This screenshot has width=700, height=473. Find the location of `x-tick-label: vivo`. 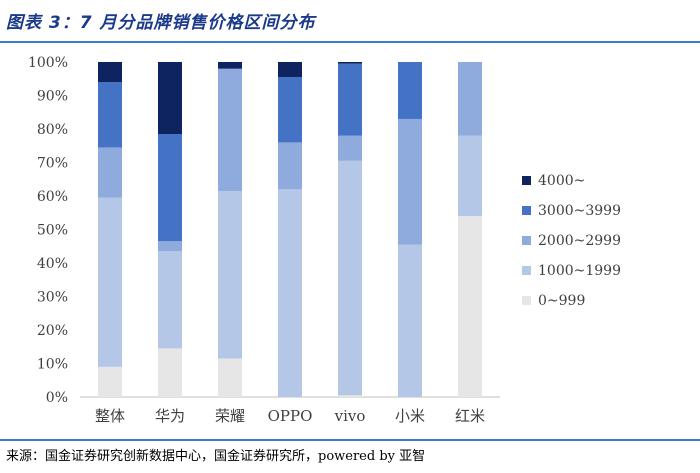

x-tick-label: vivo is located at coordinates (350, 416).